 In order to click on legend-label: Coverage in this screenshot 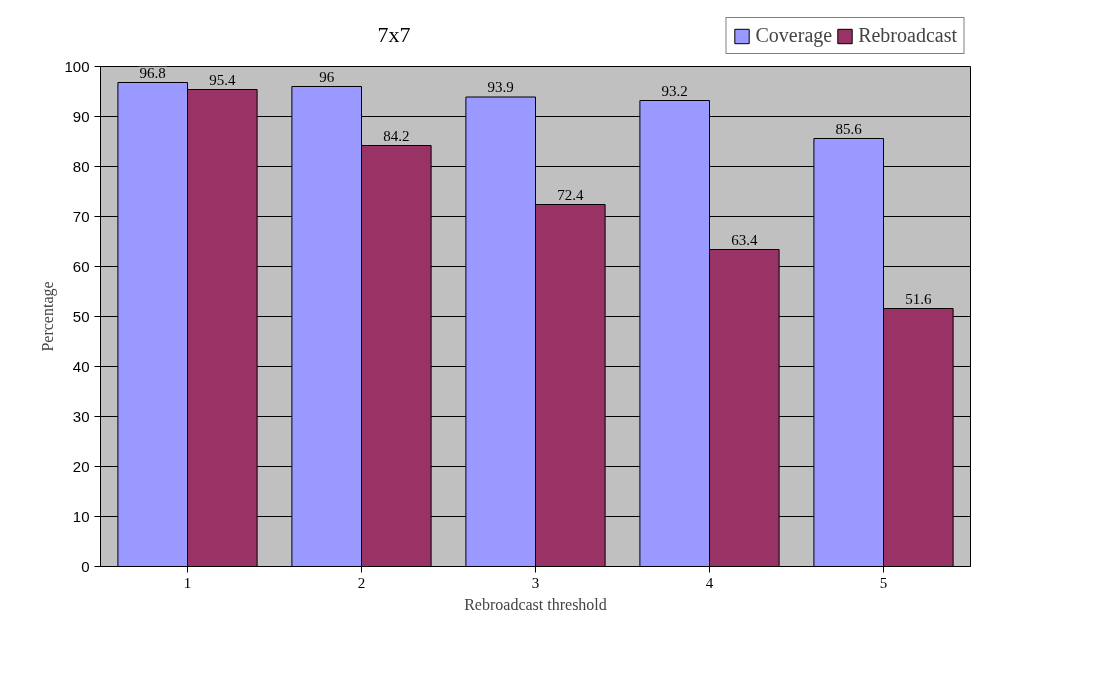, I will do `click(794, 35)`.